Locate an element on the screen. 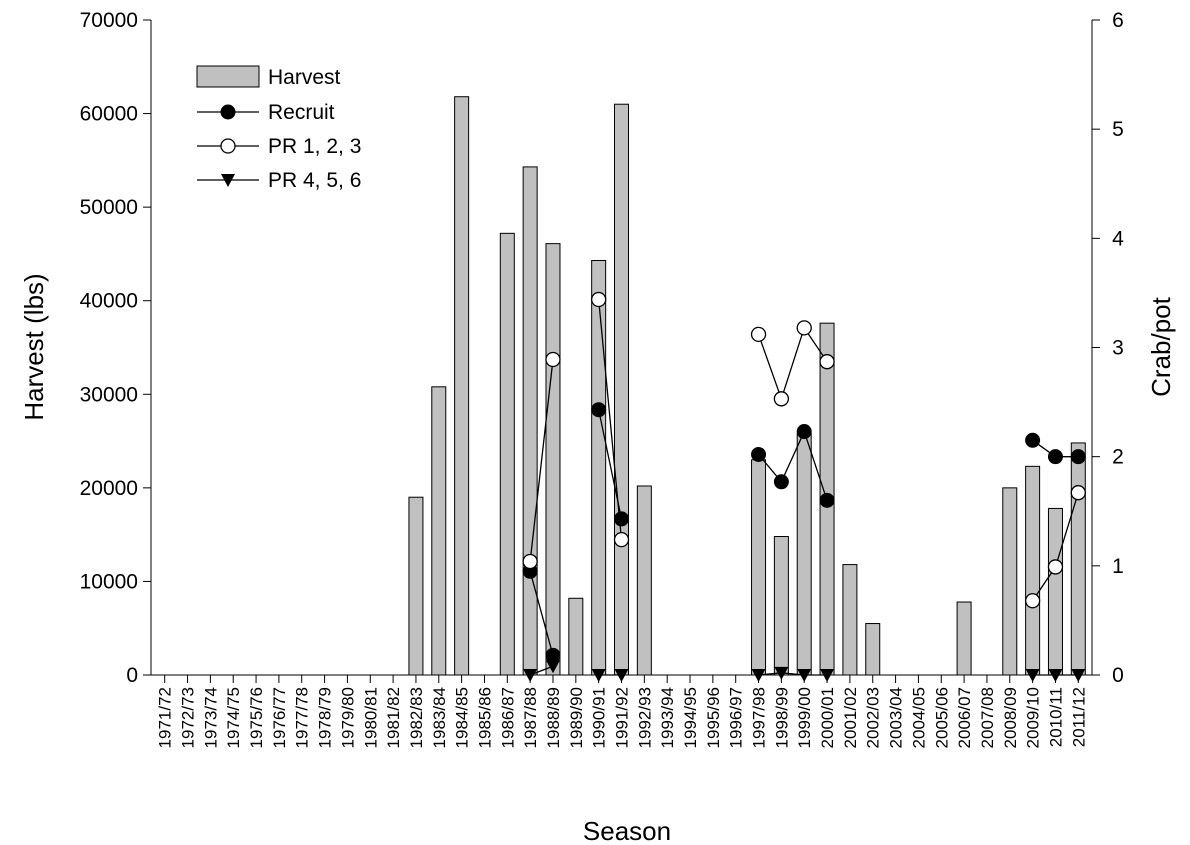 Image resolution: width=1190 pixels, height=845 pixels. x-tick-label: 1991/92 is located at coordinates (622, 717).